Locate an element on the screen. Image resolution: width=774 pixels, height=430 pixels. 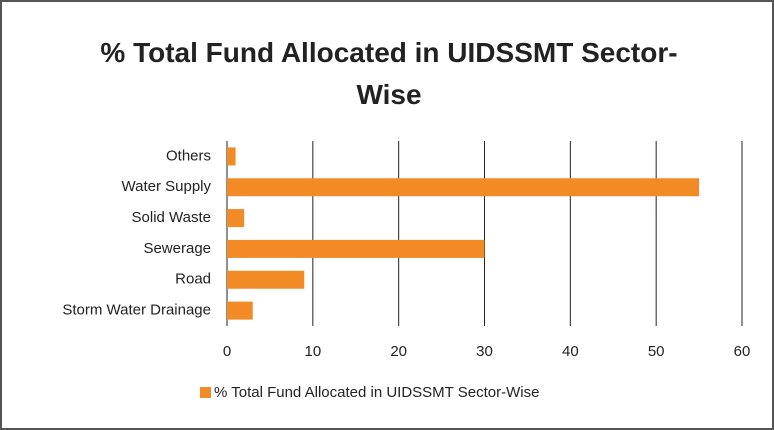
y-tick-label: Sewerage is located at coordinates (177, 248).